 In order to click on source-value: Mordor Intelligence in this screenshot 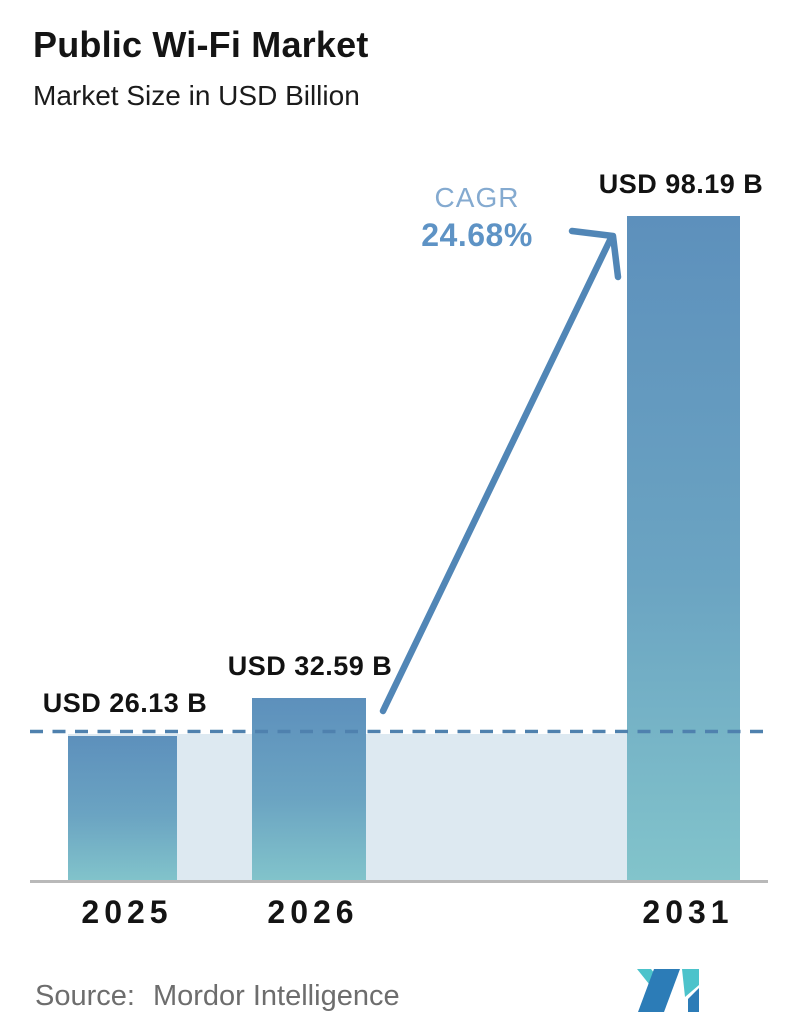, I will do `click(276, 996)`.